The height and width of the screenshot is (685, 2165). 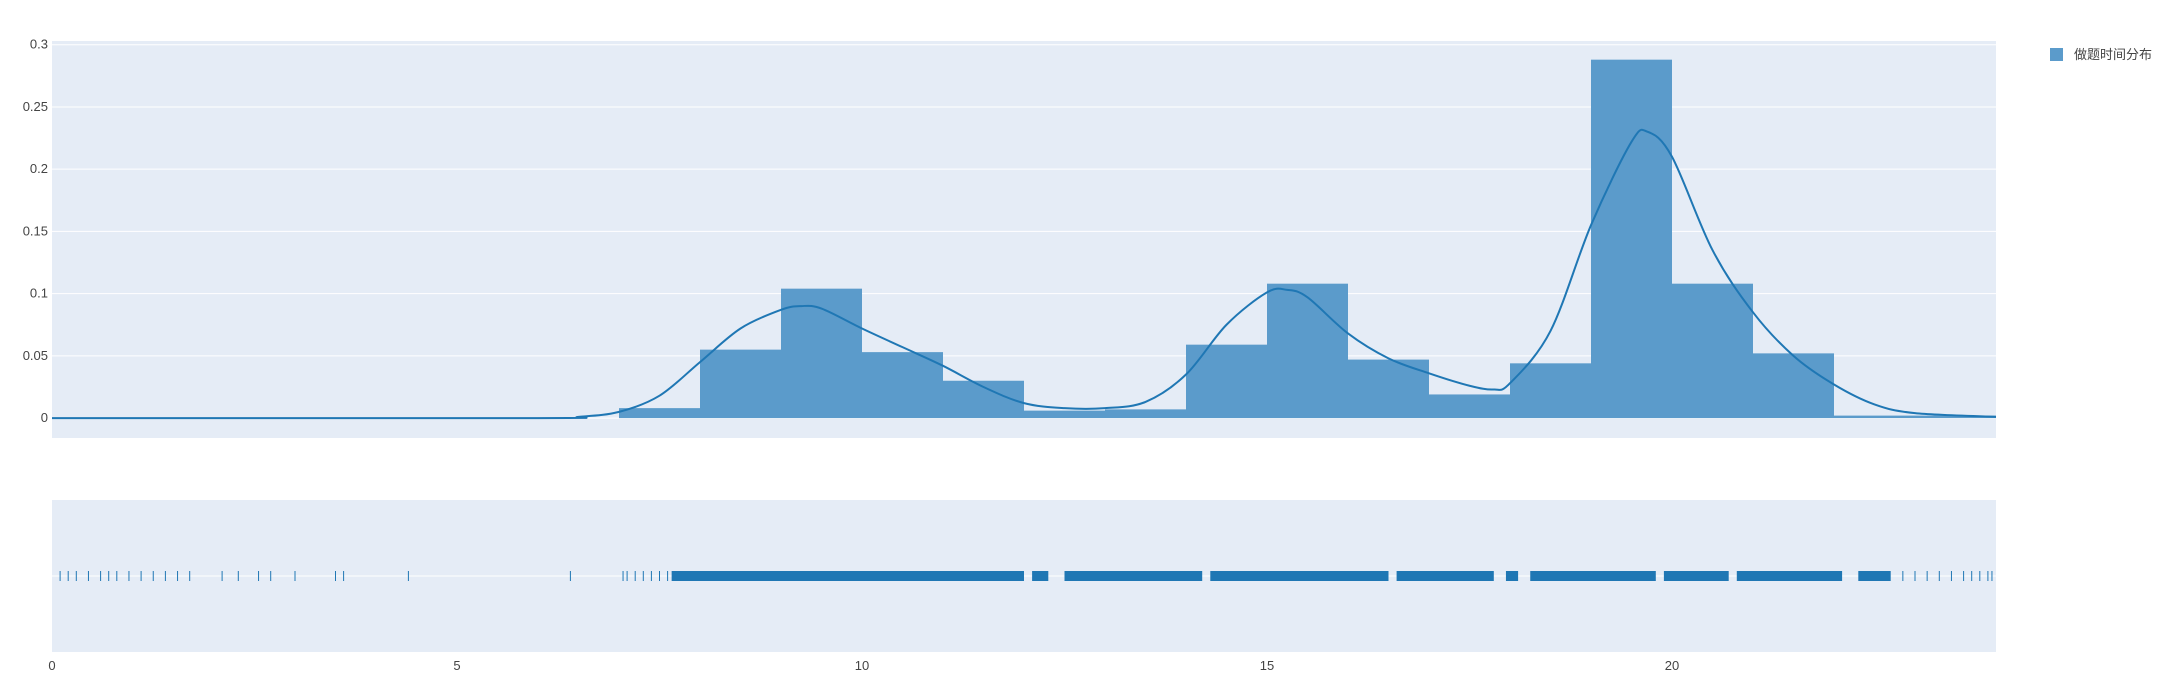 I want to click on x-tick-label: 5, so click(x=456, y=665).